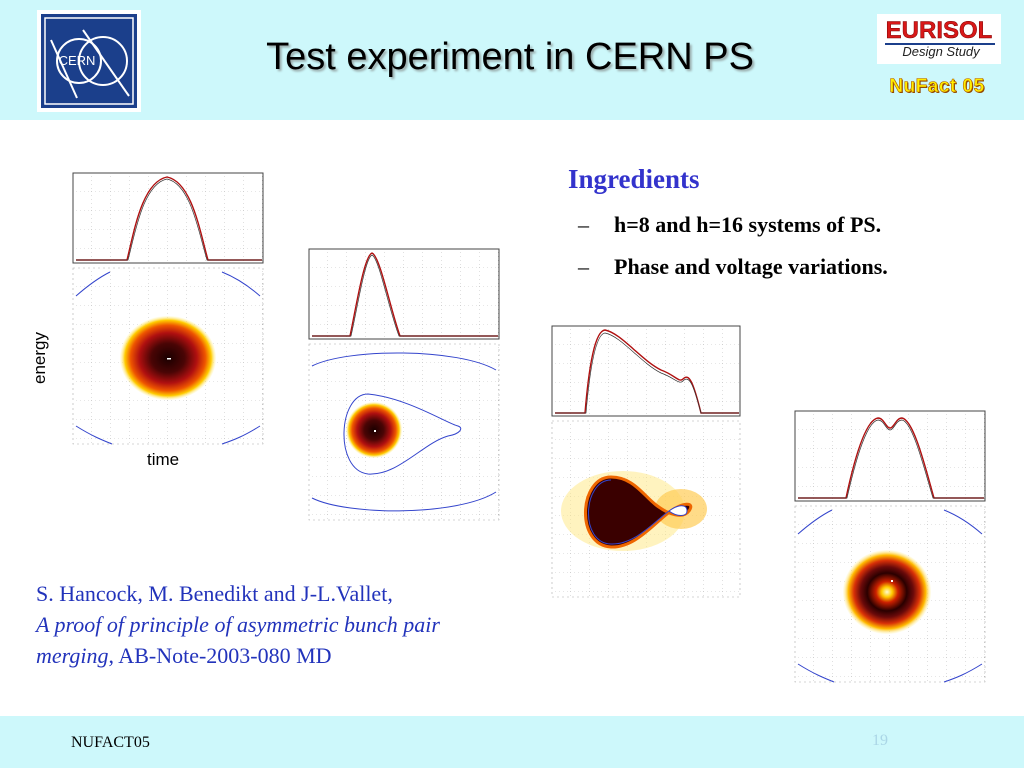 This screenshot has height=768, width=1024. What do you see at coordinates (220, 655) in the screenshot?
I see `reference-note: , AB-Note-2003-080 MD` at bounding box center [220, 655].